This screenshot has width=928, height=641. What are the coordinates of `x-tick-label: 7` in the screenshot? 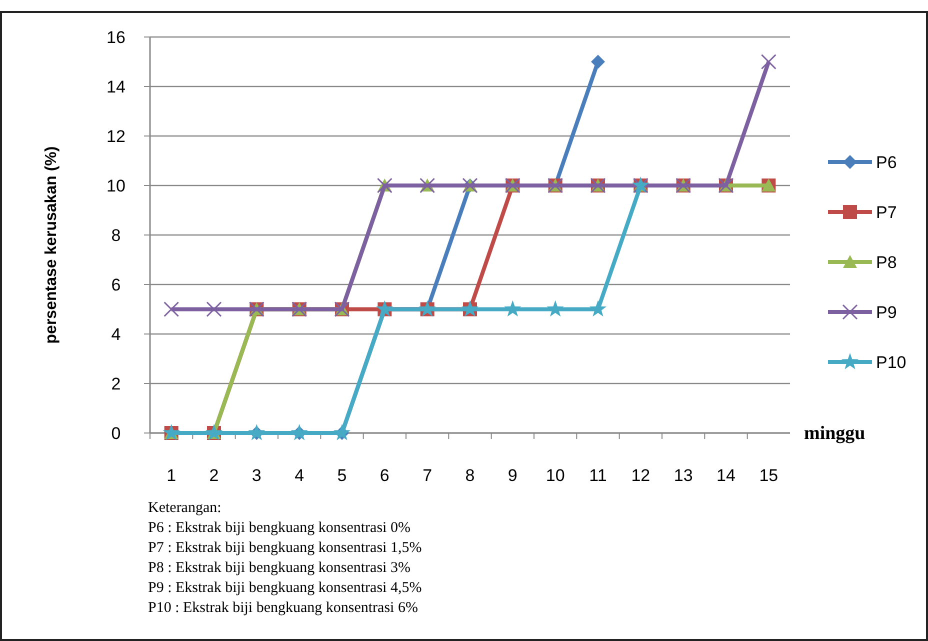 It's located at (427, 475).